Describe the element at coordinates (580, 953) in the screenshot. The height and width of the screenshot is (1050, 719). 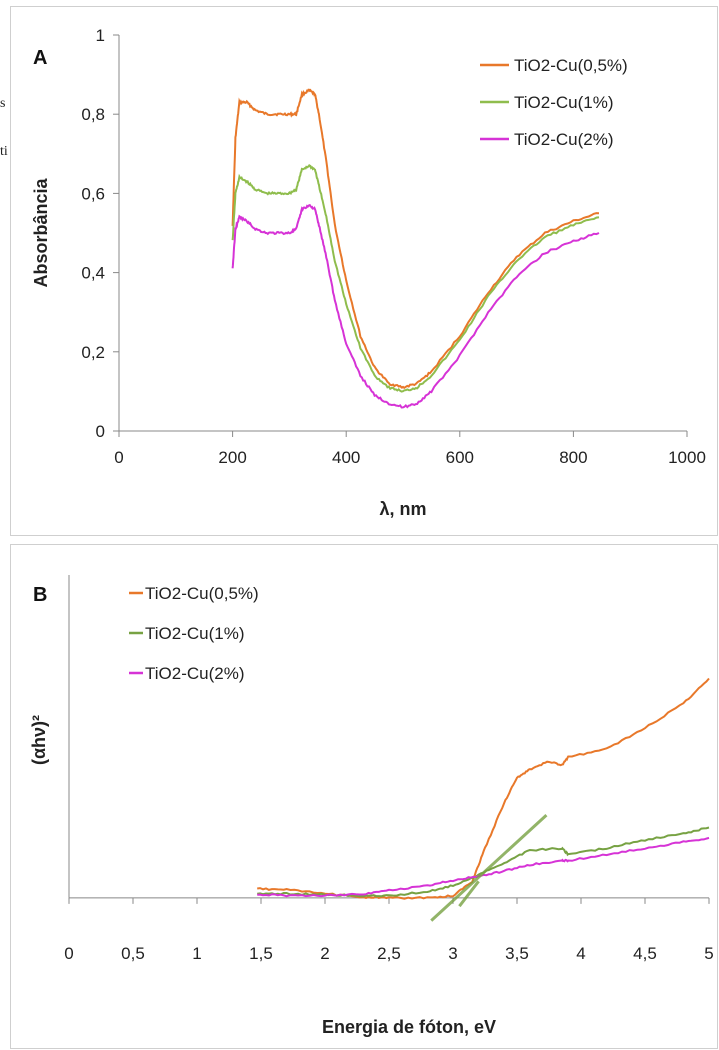
I see `x-tick-label: 4` at that location.